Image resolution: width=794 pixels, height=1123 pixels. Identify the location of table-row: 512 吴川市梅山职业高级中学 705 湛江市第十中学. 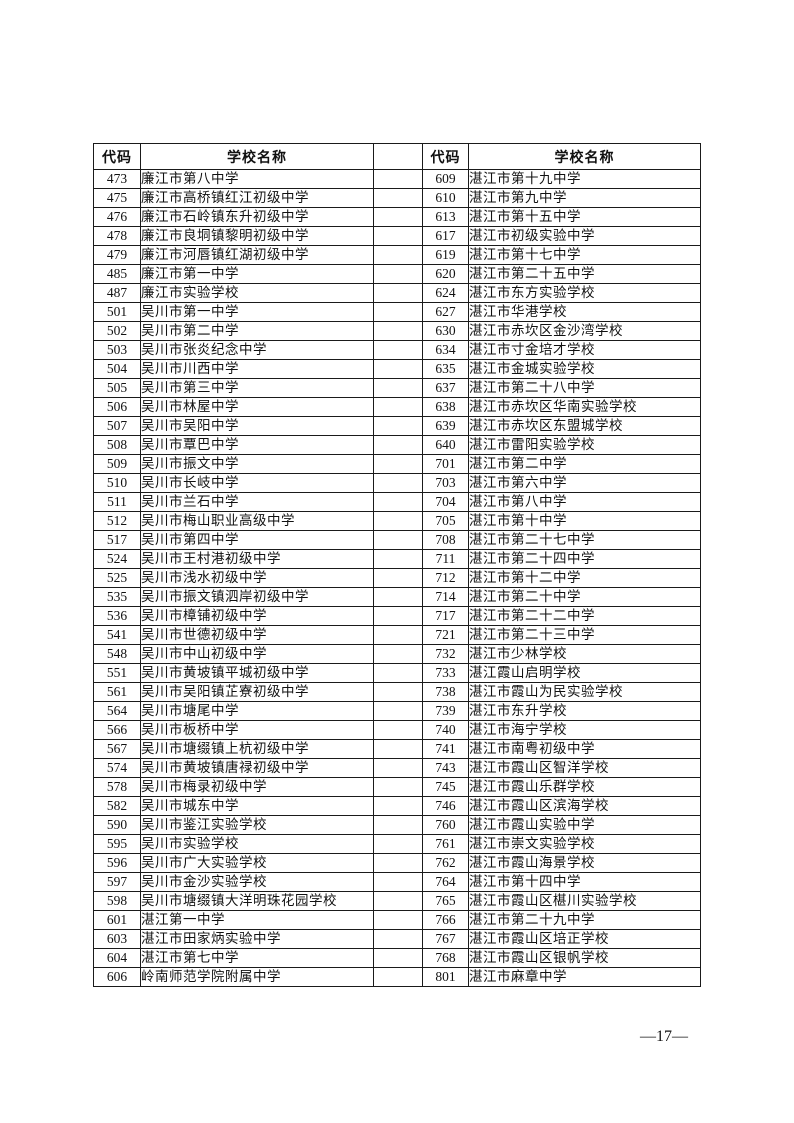
(397, 521).